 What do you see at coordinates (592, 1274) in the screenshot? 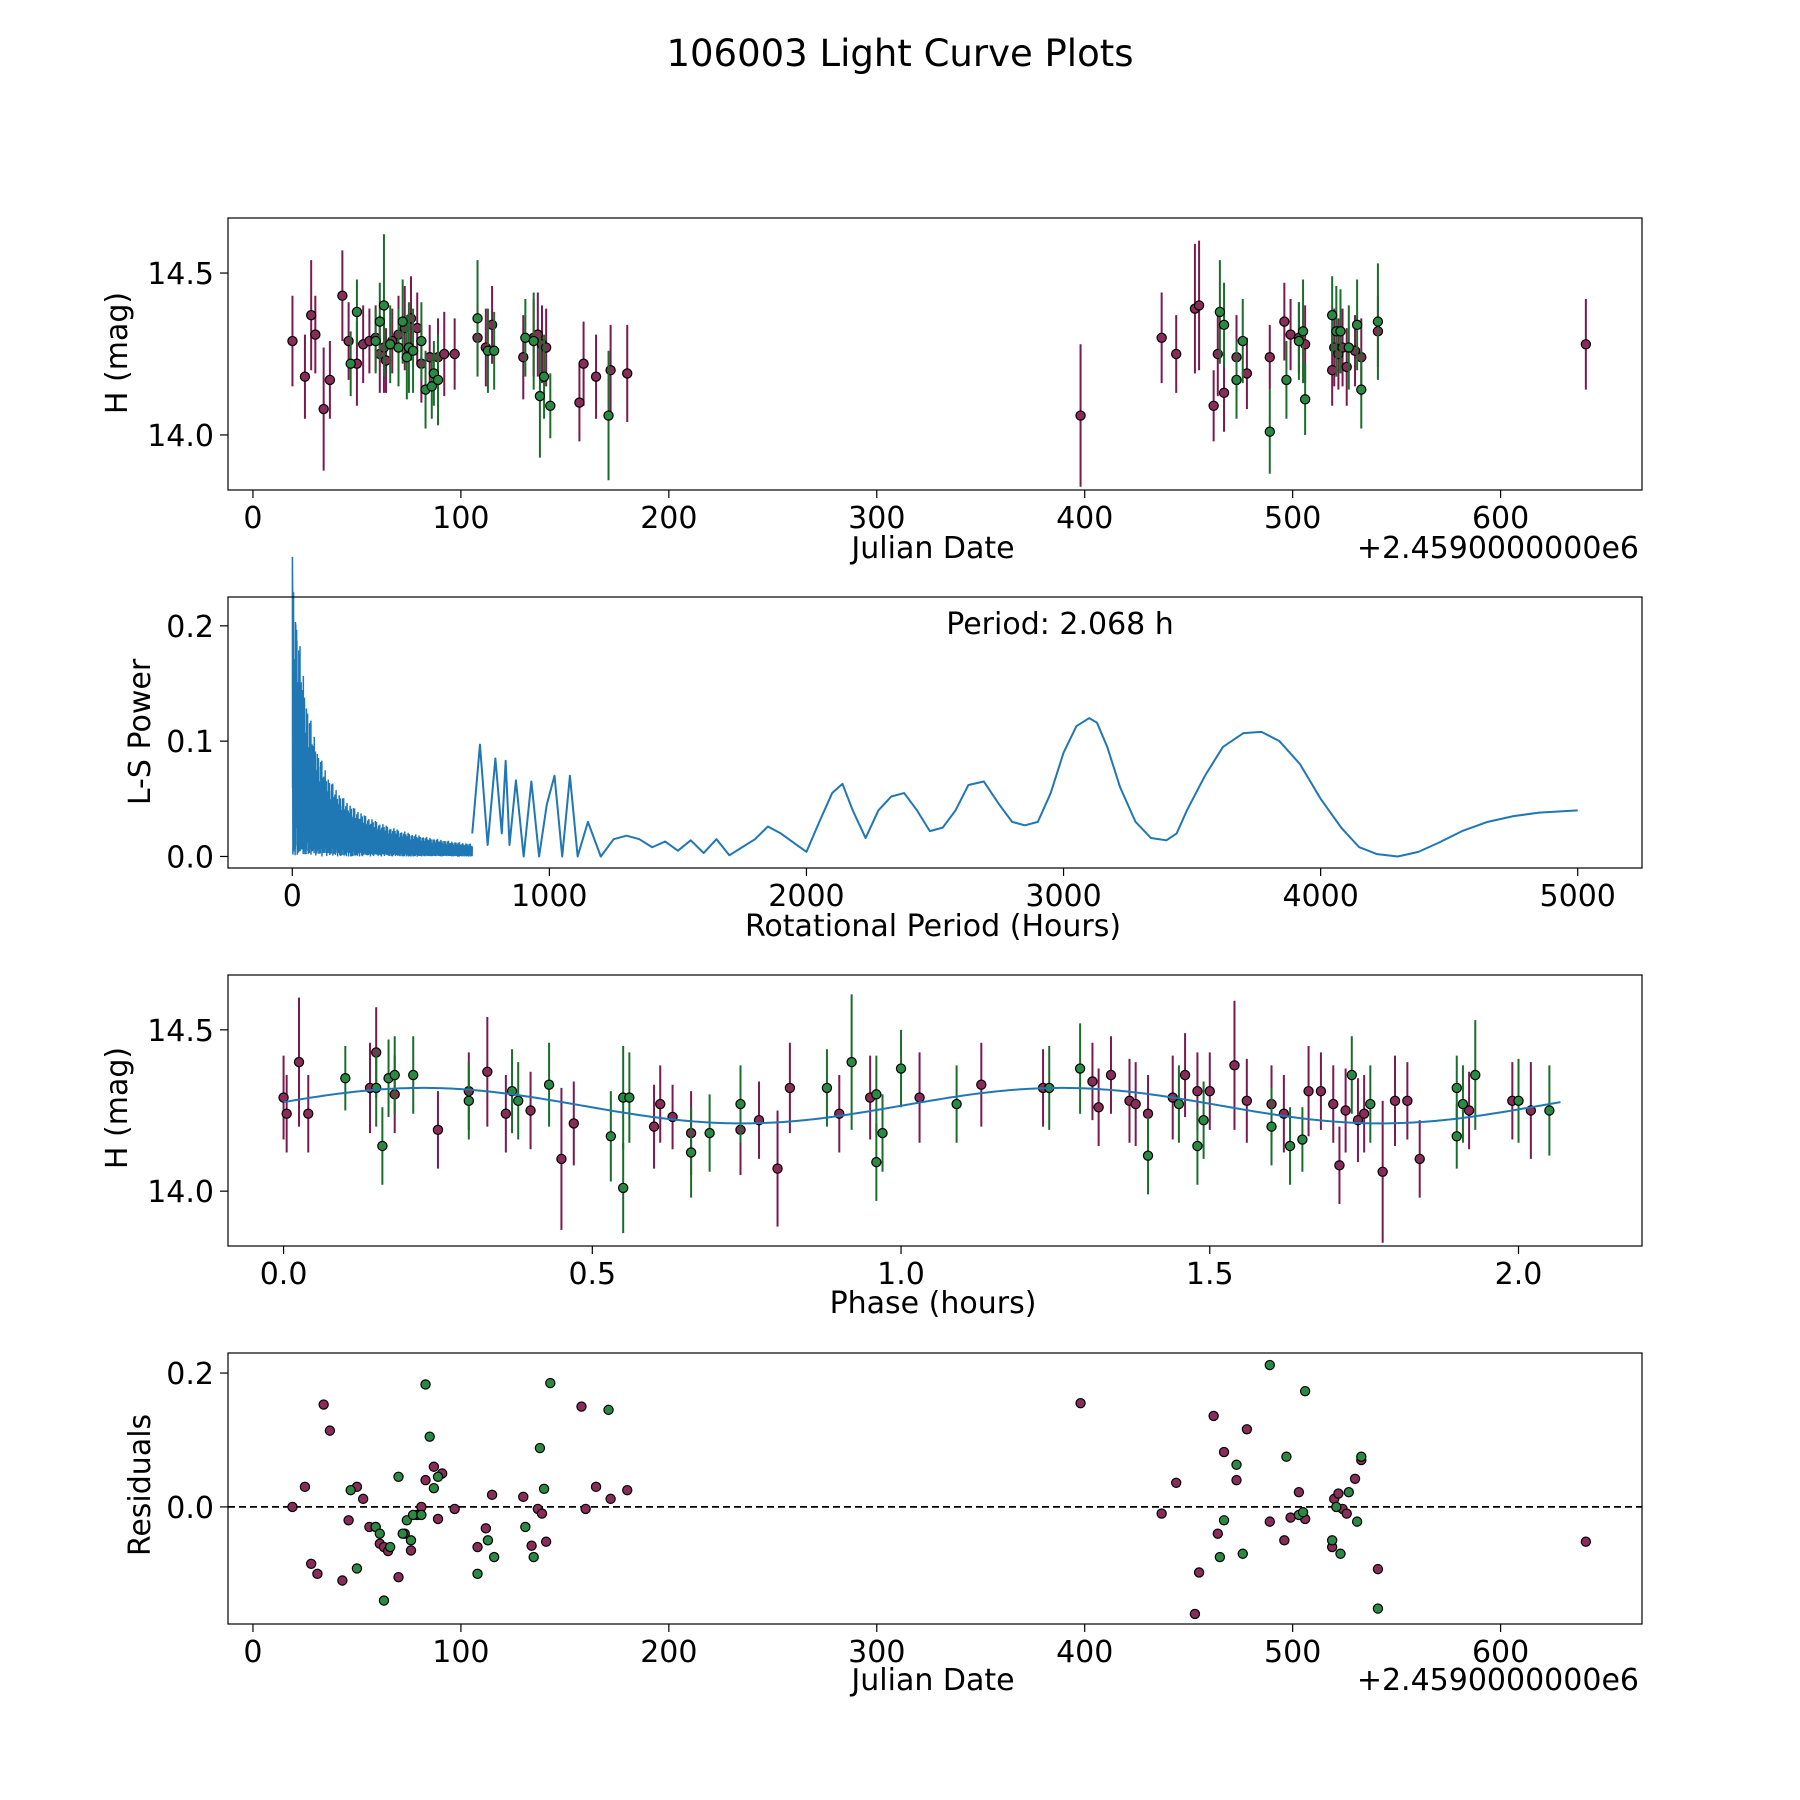
I see `phased-xtick-label: 0.5` at bounding box center [592, 1274].